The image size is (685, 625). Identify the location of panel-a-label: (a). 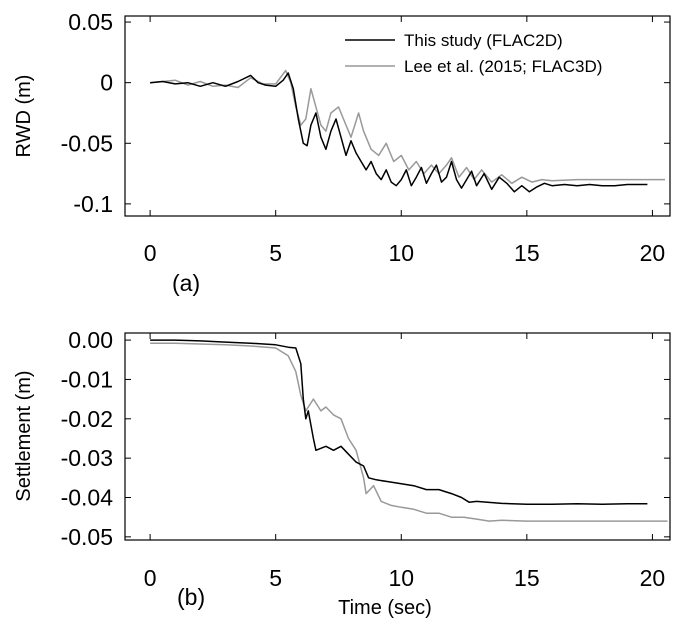
(186, 283).